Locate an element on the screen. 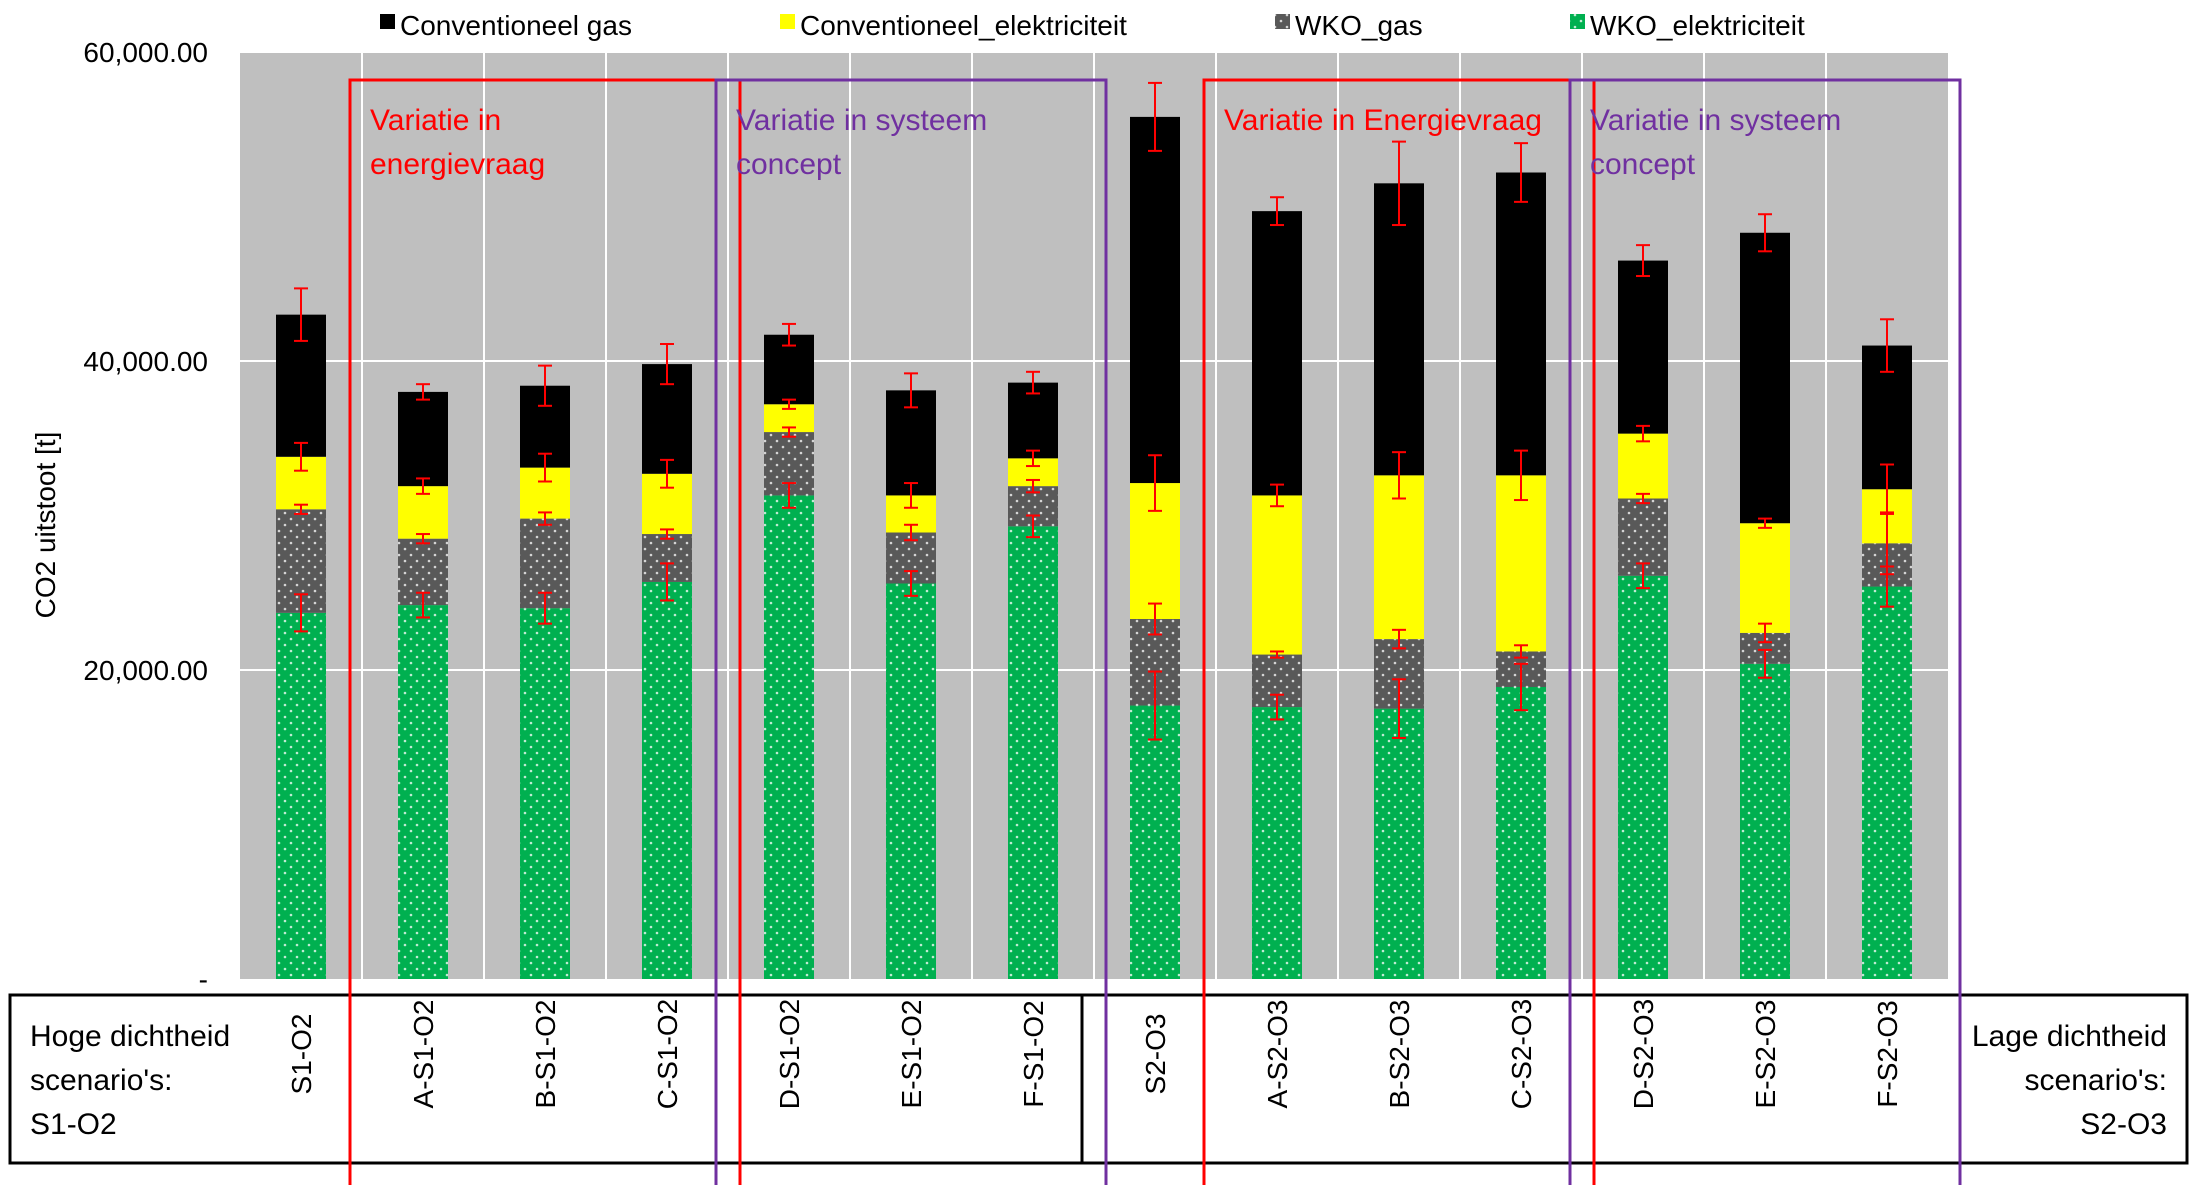  group-label-text: S1-O2 is located at coordinates (73, 1124).